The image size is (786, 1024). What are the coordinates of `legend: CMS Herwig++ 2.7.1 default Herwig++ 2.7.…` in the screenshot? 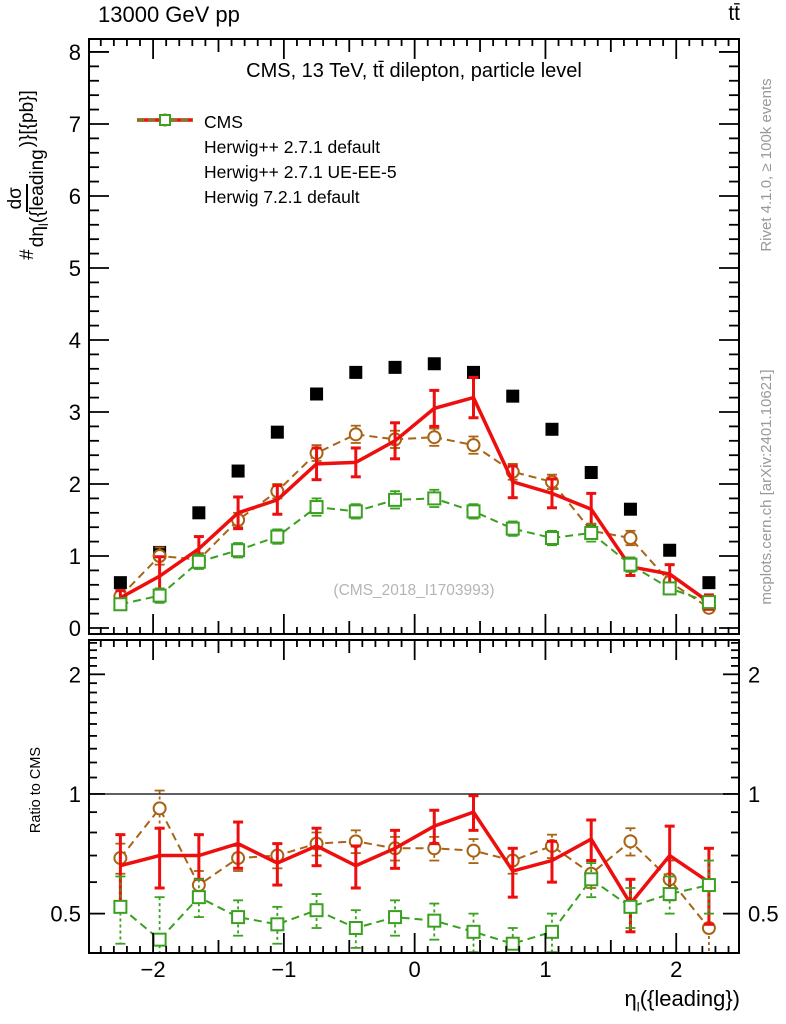 It's located at (266, 160).